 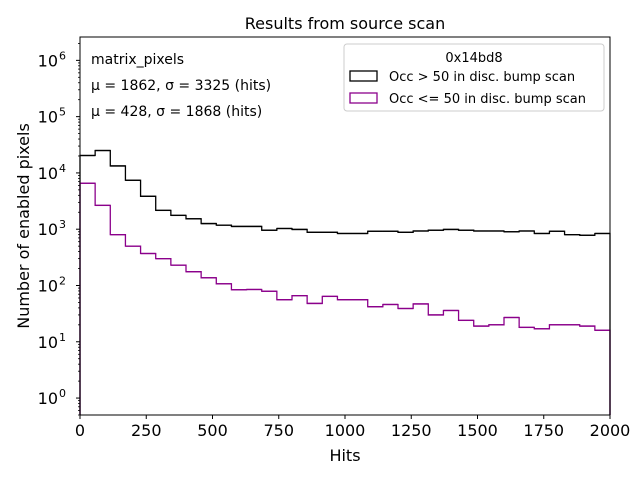 What do you see at coordinates (344, 455) in the screenshot?
I see `x-axis-label: Hits` at bounding box center [344, 455].